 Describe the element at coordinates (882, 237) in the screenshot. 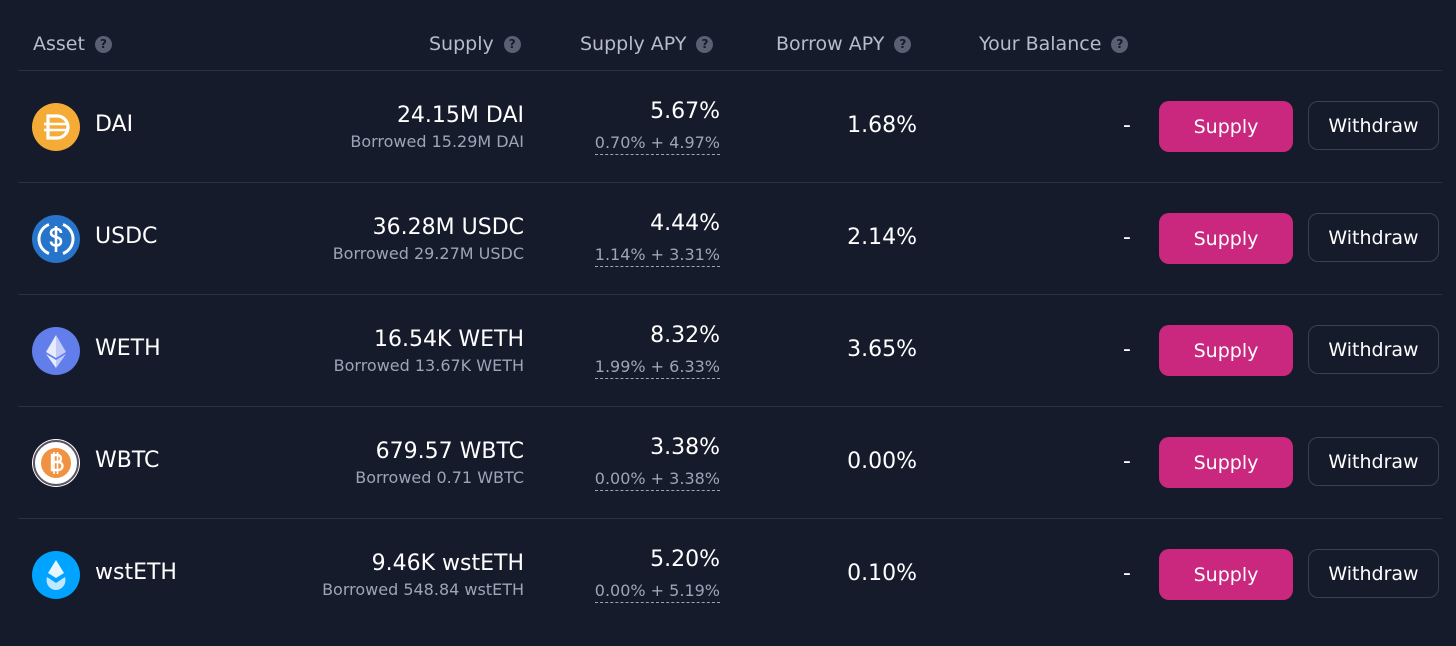

I see `borrow-apy: 2.14%` at that location.